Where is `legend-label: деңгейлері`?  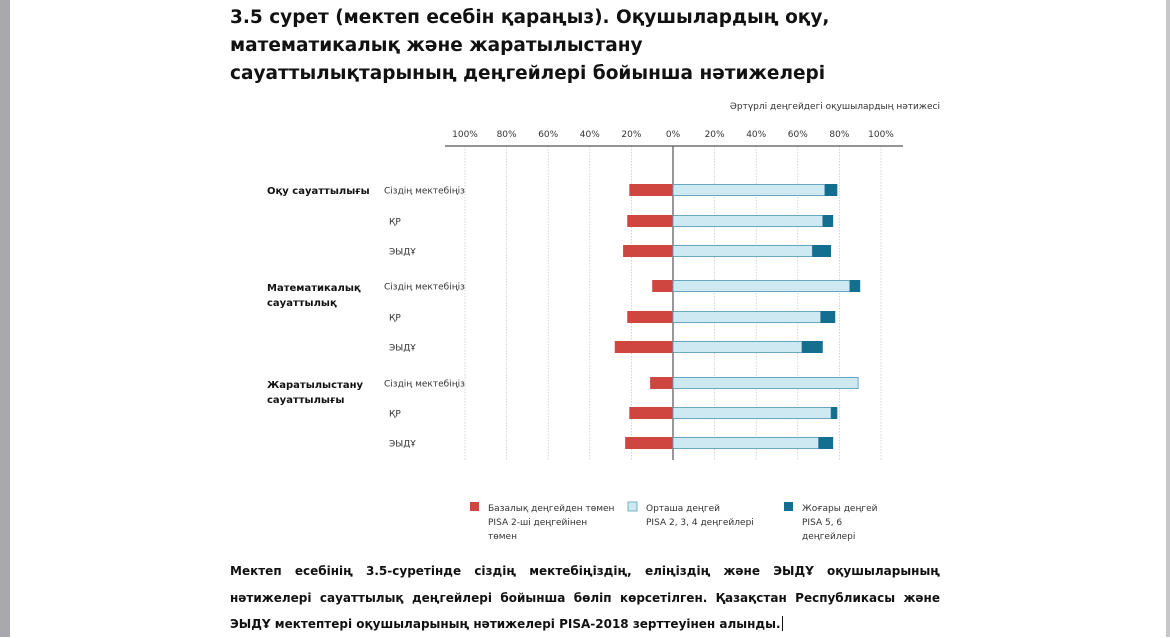 legend-label: деңгейлері is located at coordinates (828, 537).